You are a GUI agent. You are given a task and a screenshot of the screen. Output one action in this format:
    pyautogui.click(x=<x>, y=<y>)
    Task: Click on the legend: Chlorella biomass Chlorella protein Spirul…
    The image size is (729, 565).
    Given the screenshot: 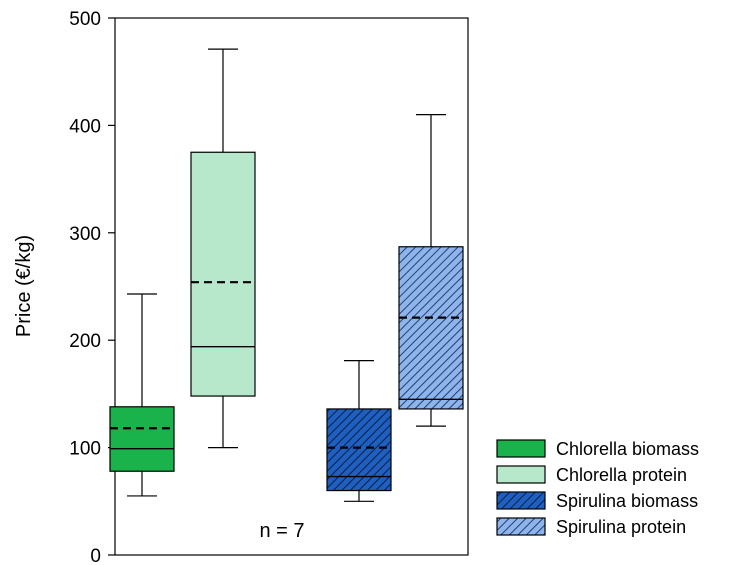 What is the action you would take?
    pyautogui.click(x=597, y=488)
    